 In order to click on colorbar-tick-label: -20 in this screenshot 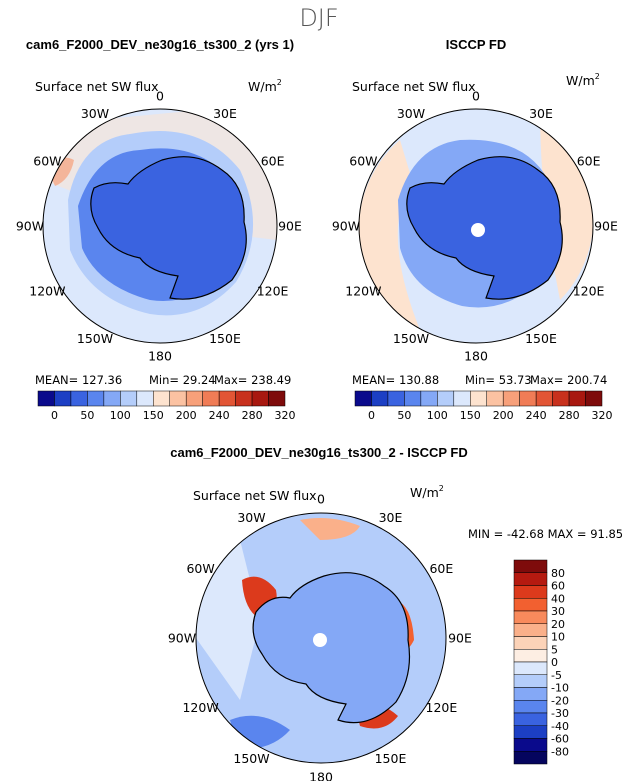, I will do `click(560, 700)`.